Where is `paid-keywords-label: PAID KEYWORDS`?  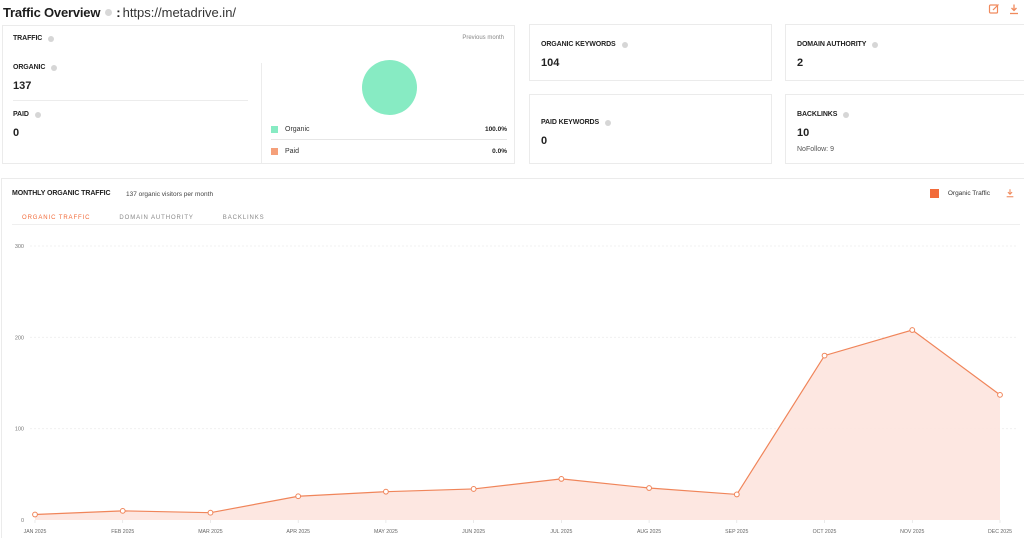
paid-keywords-label: PAID KEYWORDS is located at coordinates (576, 122).